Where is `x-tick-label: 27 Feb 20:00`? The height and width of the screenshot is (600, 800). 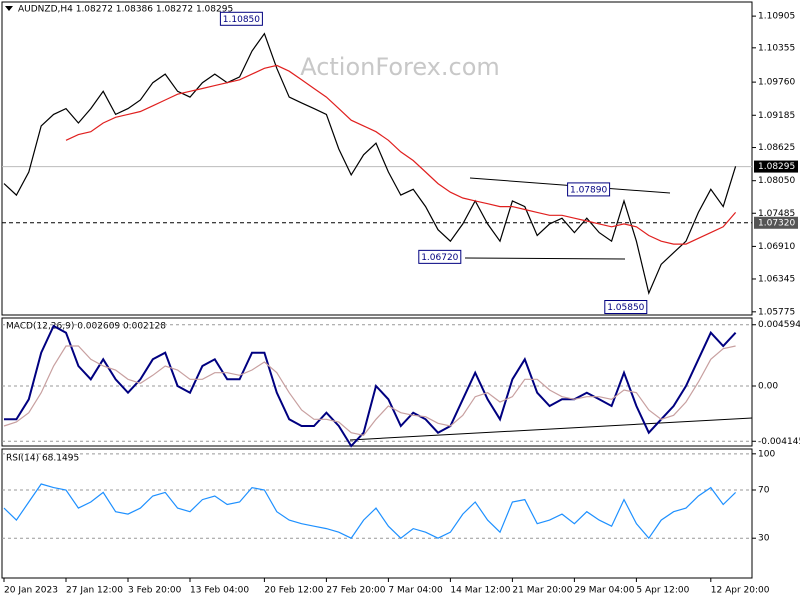
x-tick-label: 27 Feb 20:00 is located at coordinates (355, 591).